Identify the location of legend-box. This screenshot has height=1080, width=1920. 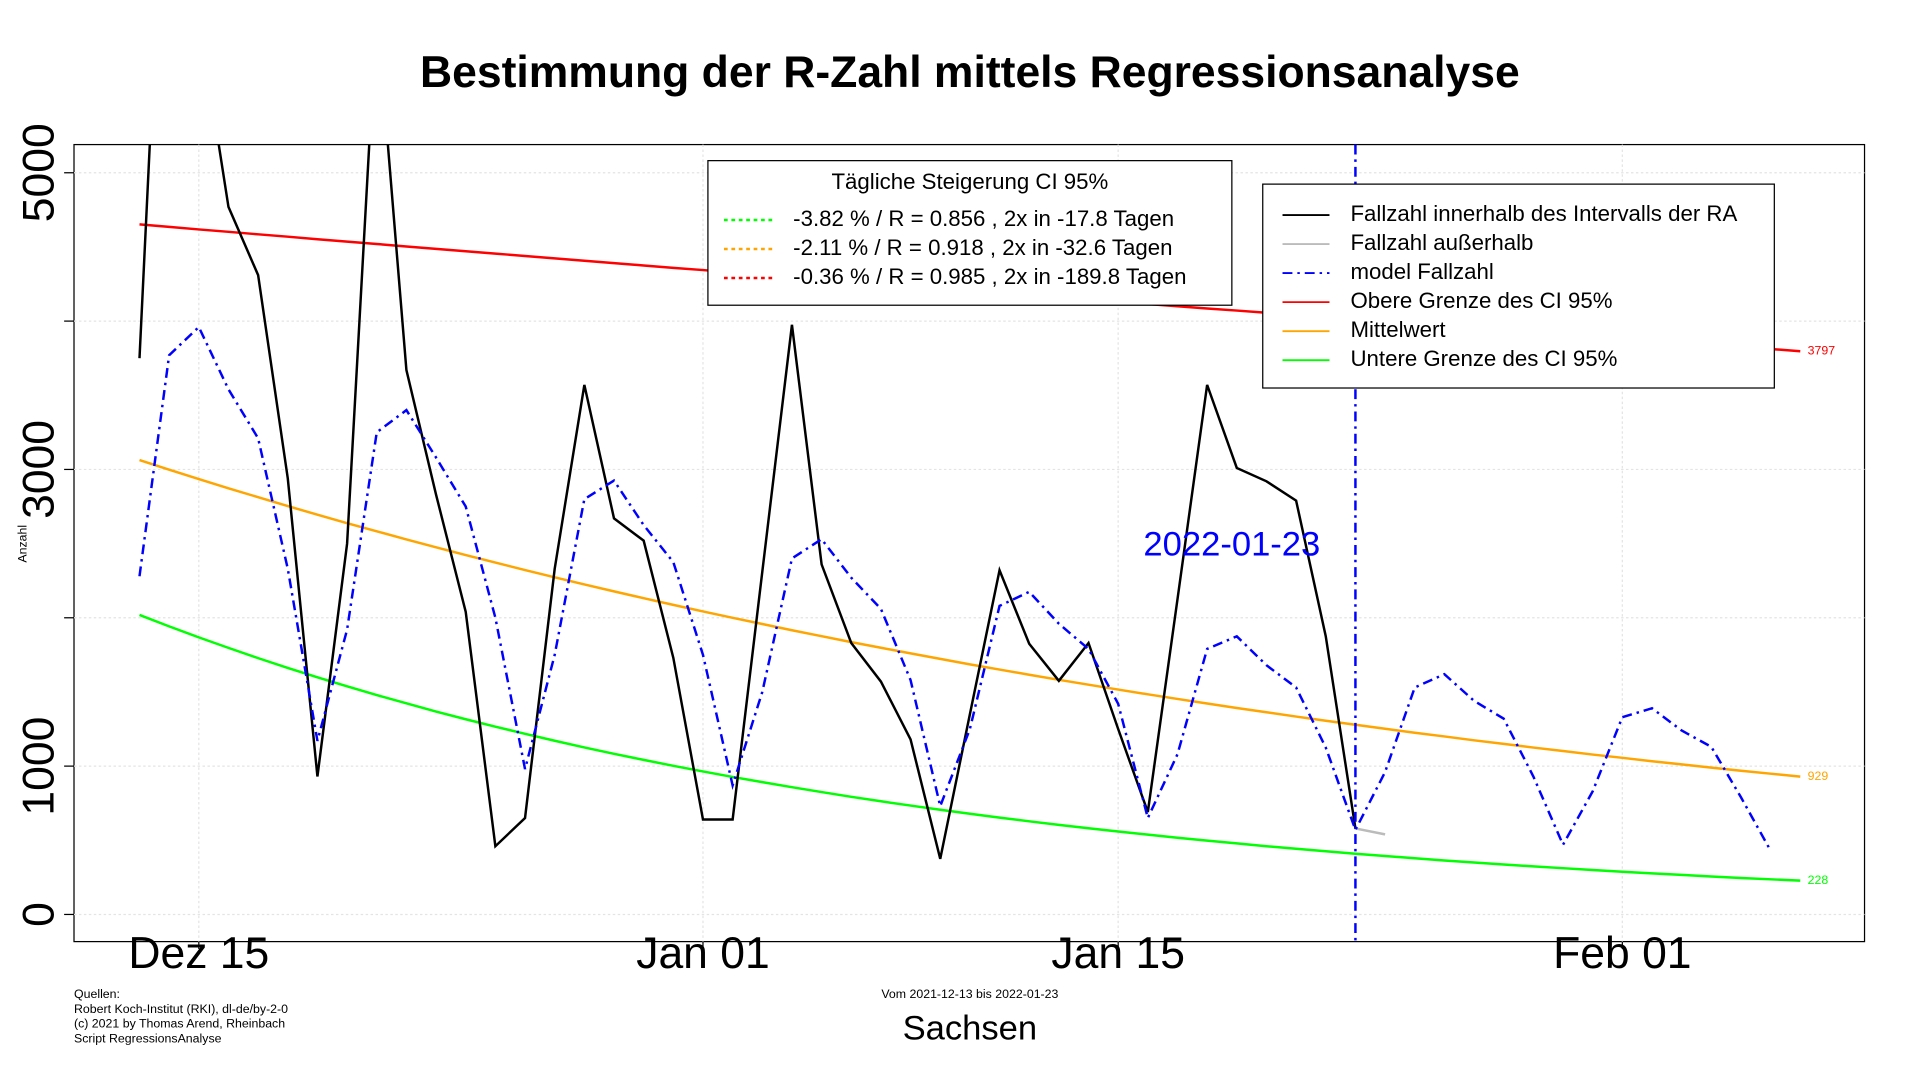
(1518, 286).